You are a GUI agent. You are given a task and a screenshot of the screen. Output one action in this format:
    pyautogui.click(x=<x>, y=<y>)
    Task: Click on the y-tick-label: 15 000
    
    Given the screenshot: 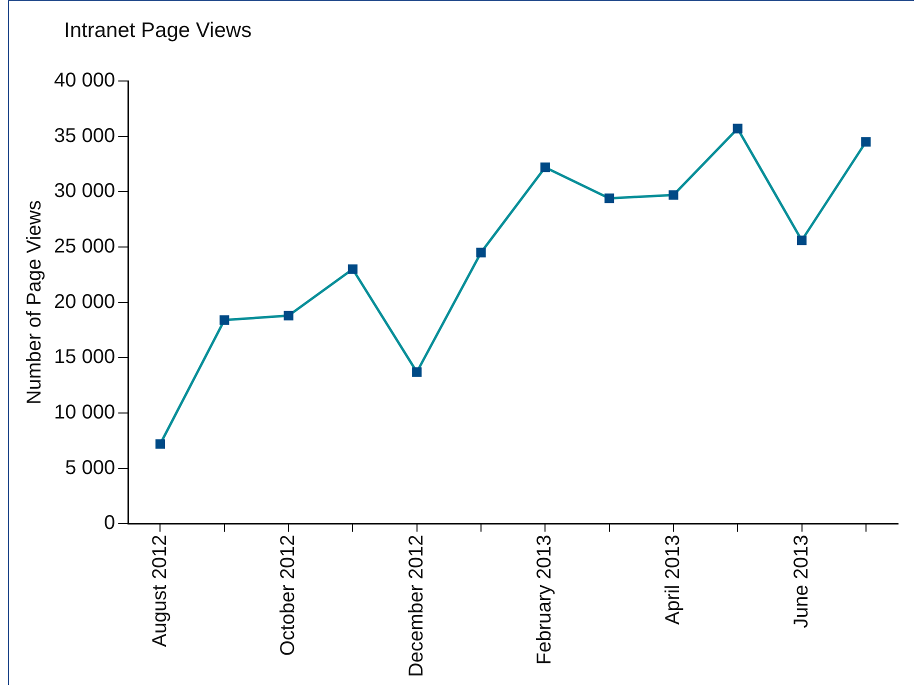 What is the action you would take?
    pyautogui.click(x=85, y=357)
    